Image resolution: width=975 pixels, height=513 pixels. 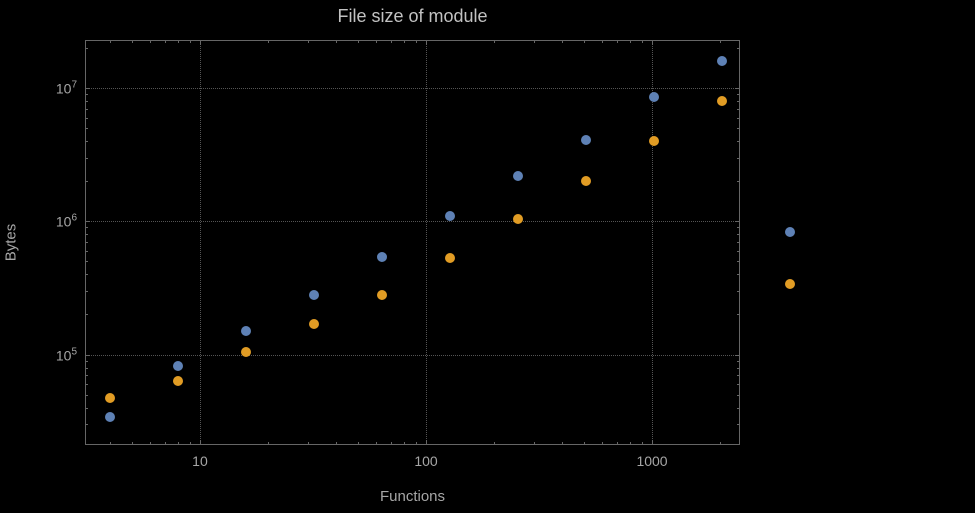 I want to click on x-tick-label: 100, so click(x=426, y=461).